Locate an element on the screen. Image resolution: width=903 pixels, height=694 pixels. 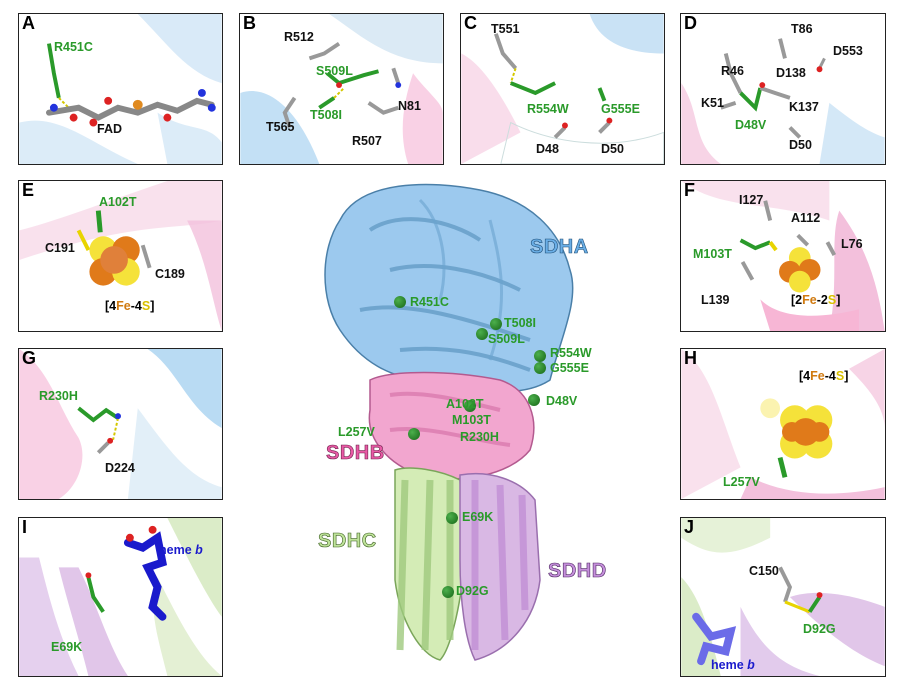
label-r507: R507 is located at coordinates (367, 141).